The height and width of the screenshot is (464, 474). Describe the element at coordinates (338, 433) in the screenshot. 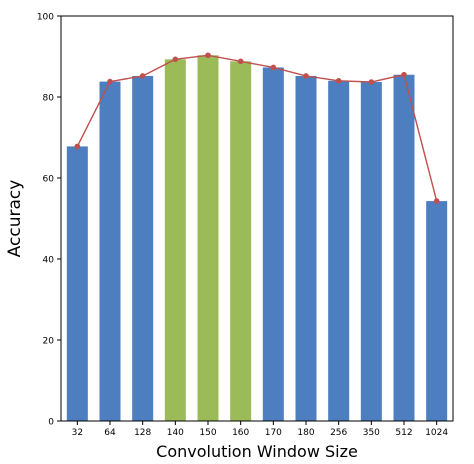

I see `x-tick-label-256: 256` at that location.